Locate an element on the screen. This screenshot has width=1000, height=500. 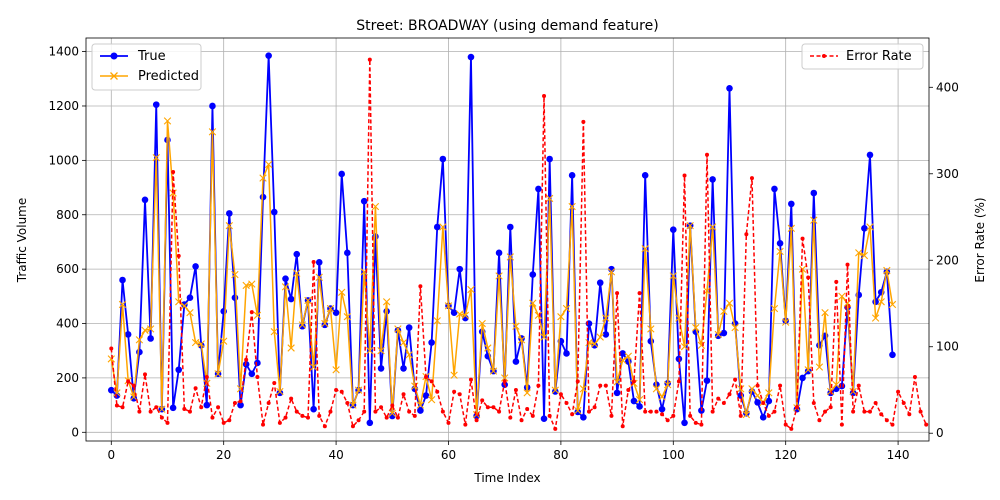
y-tick-label-0: 0 is located at coordinates (75, 432).